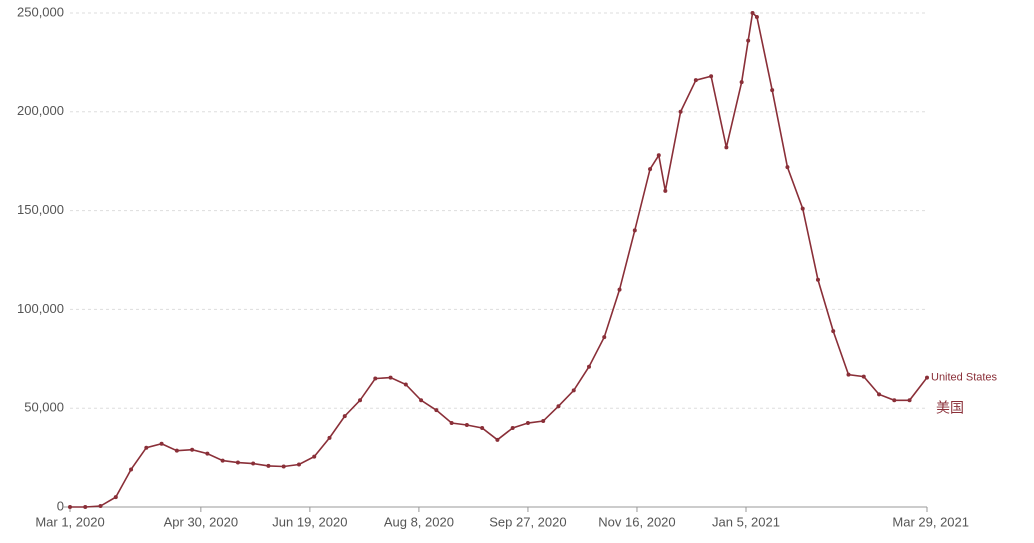 This screenshot has width=1034, height=543. I want to click on x-tick-label: Jan 5, 2021, so click(746, 521).